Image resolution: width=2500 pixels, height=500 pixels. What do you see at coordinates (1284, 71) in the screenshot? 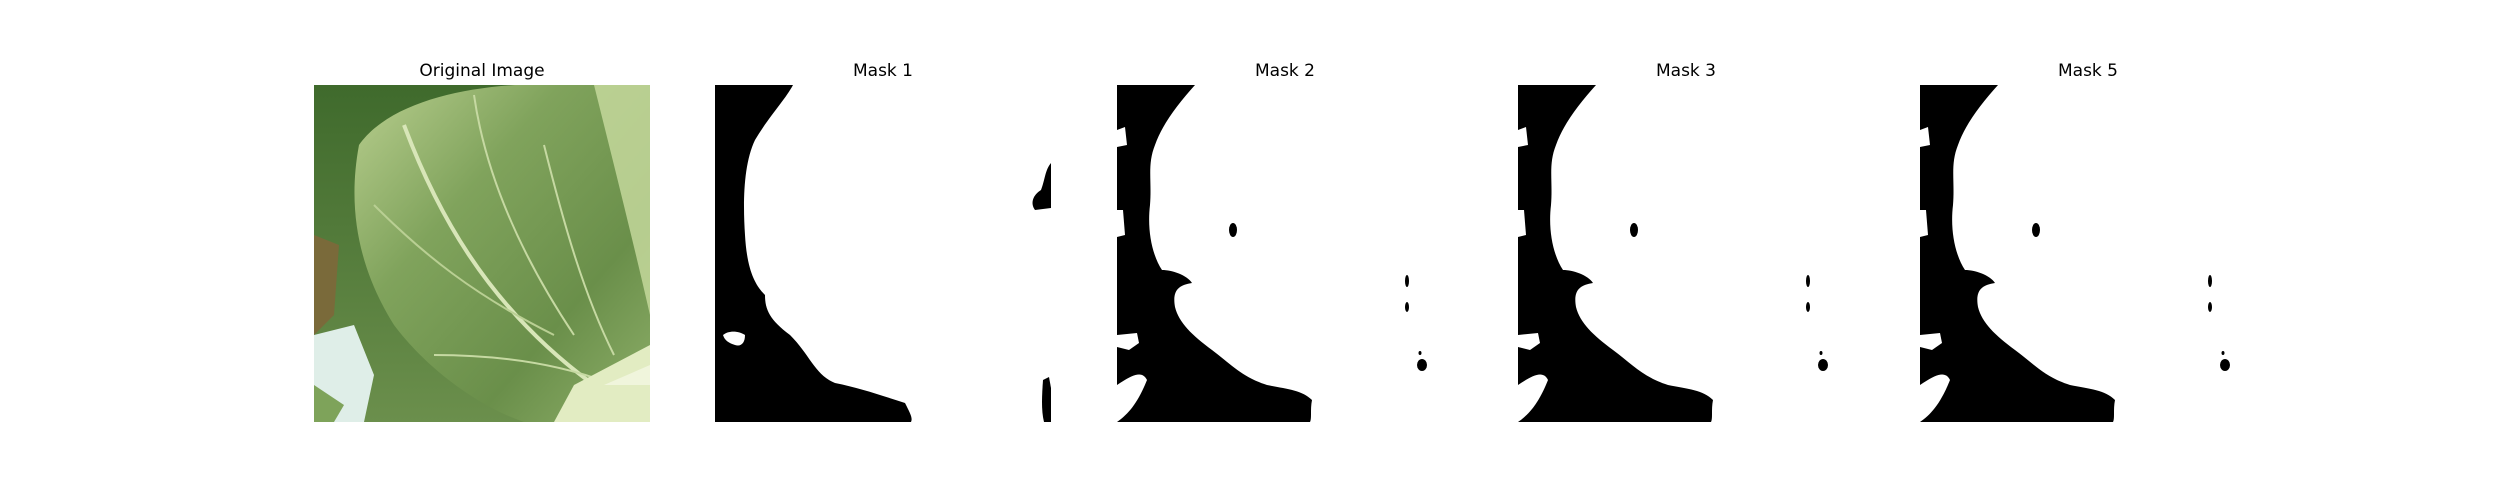
I see `panel-title: Mask 2` at bounding box center [1284, 71].